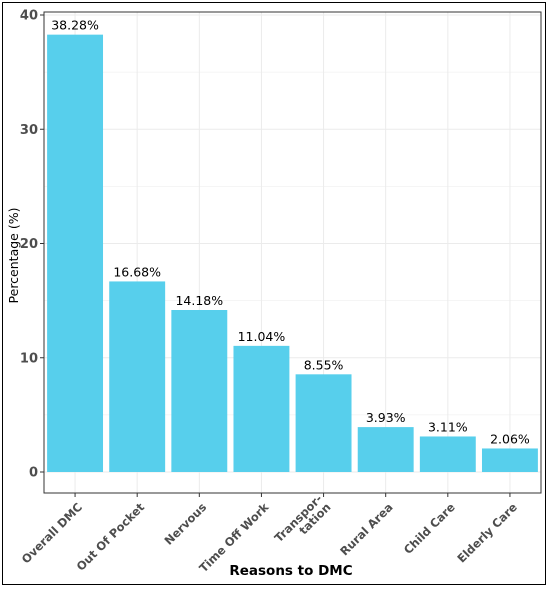  I want to click on x-tick-label: Elderly Care, so click(487, 533).